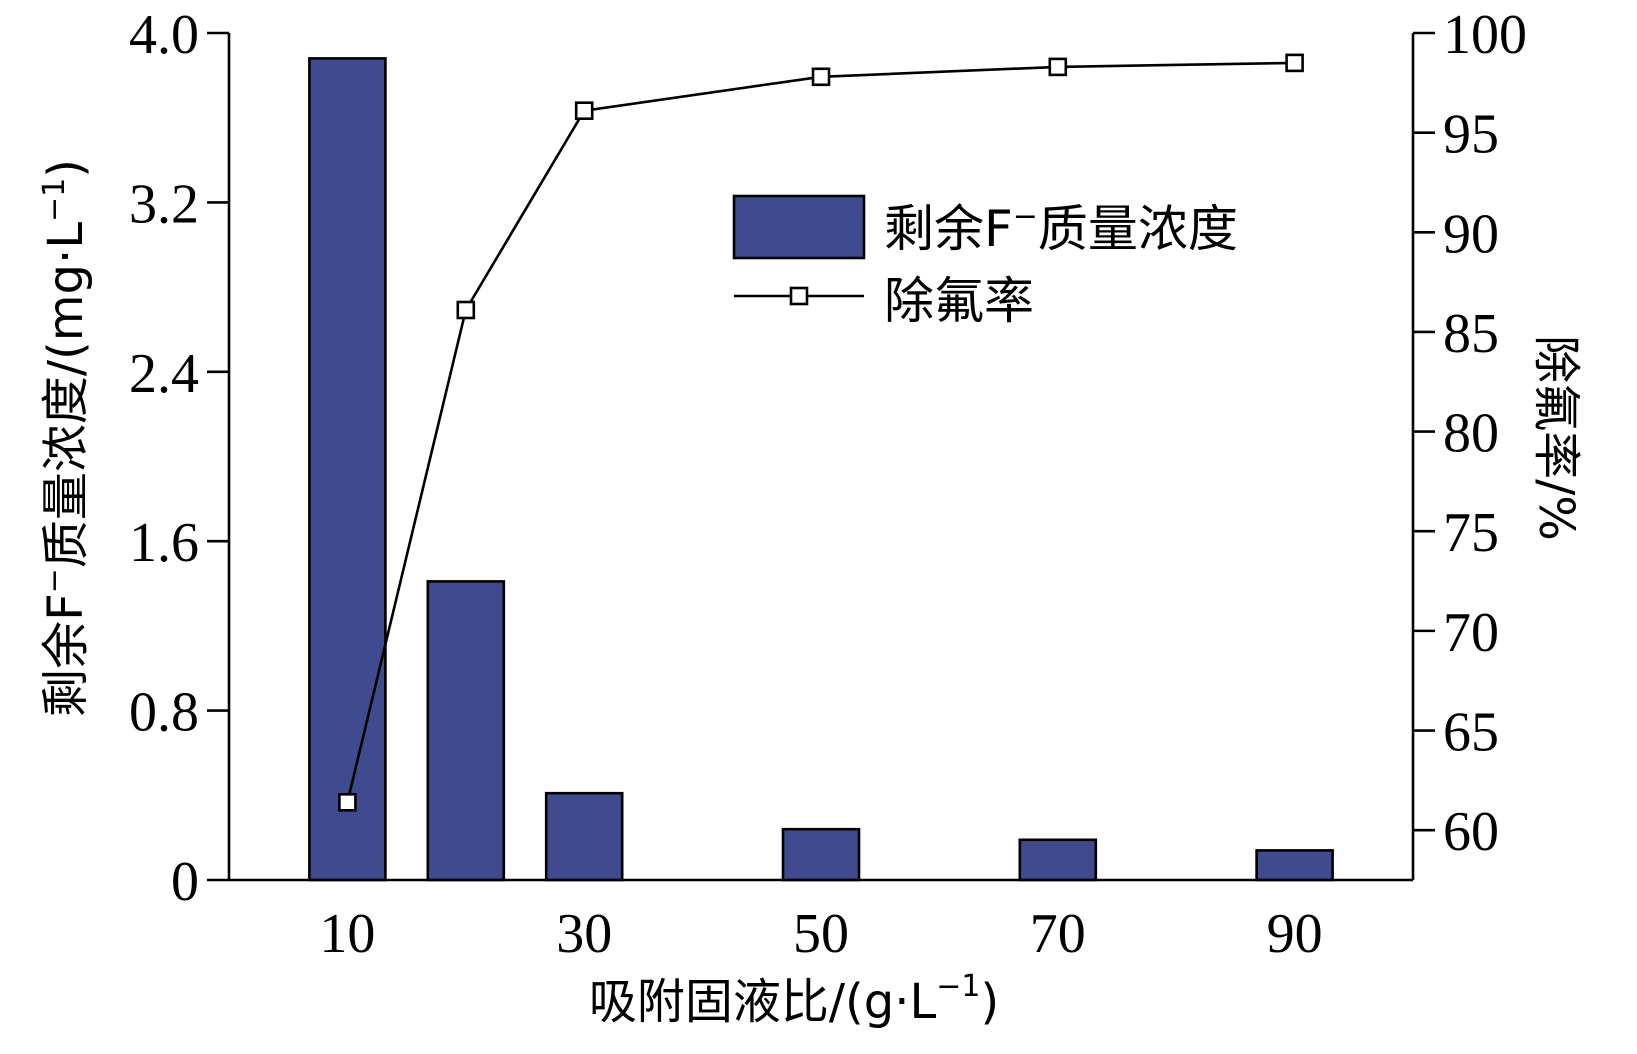  I want to click on y2-tick-label-95: 95, so click(1471, 135).